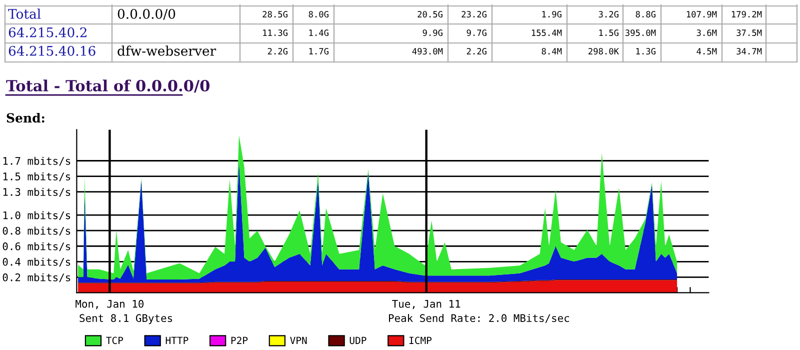 Image resolution: width=800 pixels, height=350 pixels. I want to click on legend-label: TCP, so click(114, 340).